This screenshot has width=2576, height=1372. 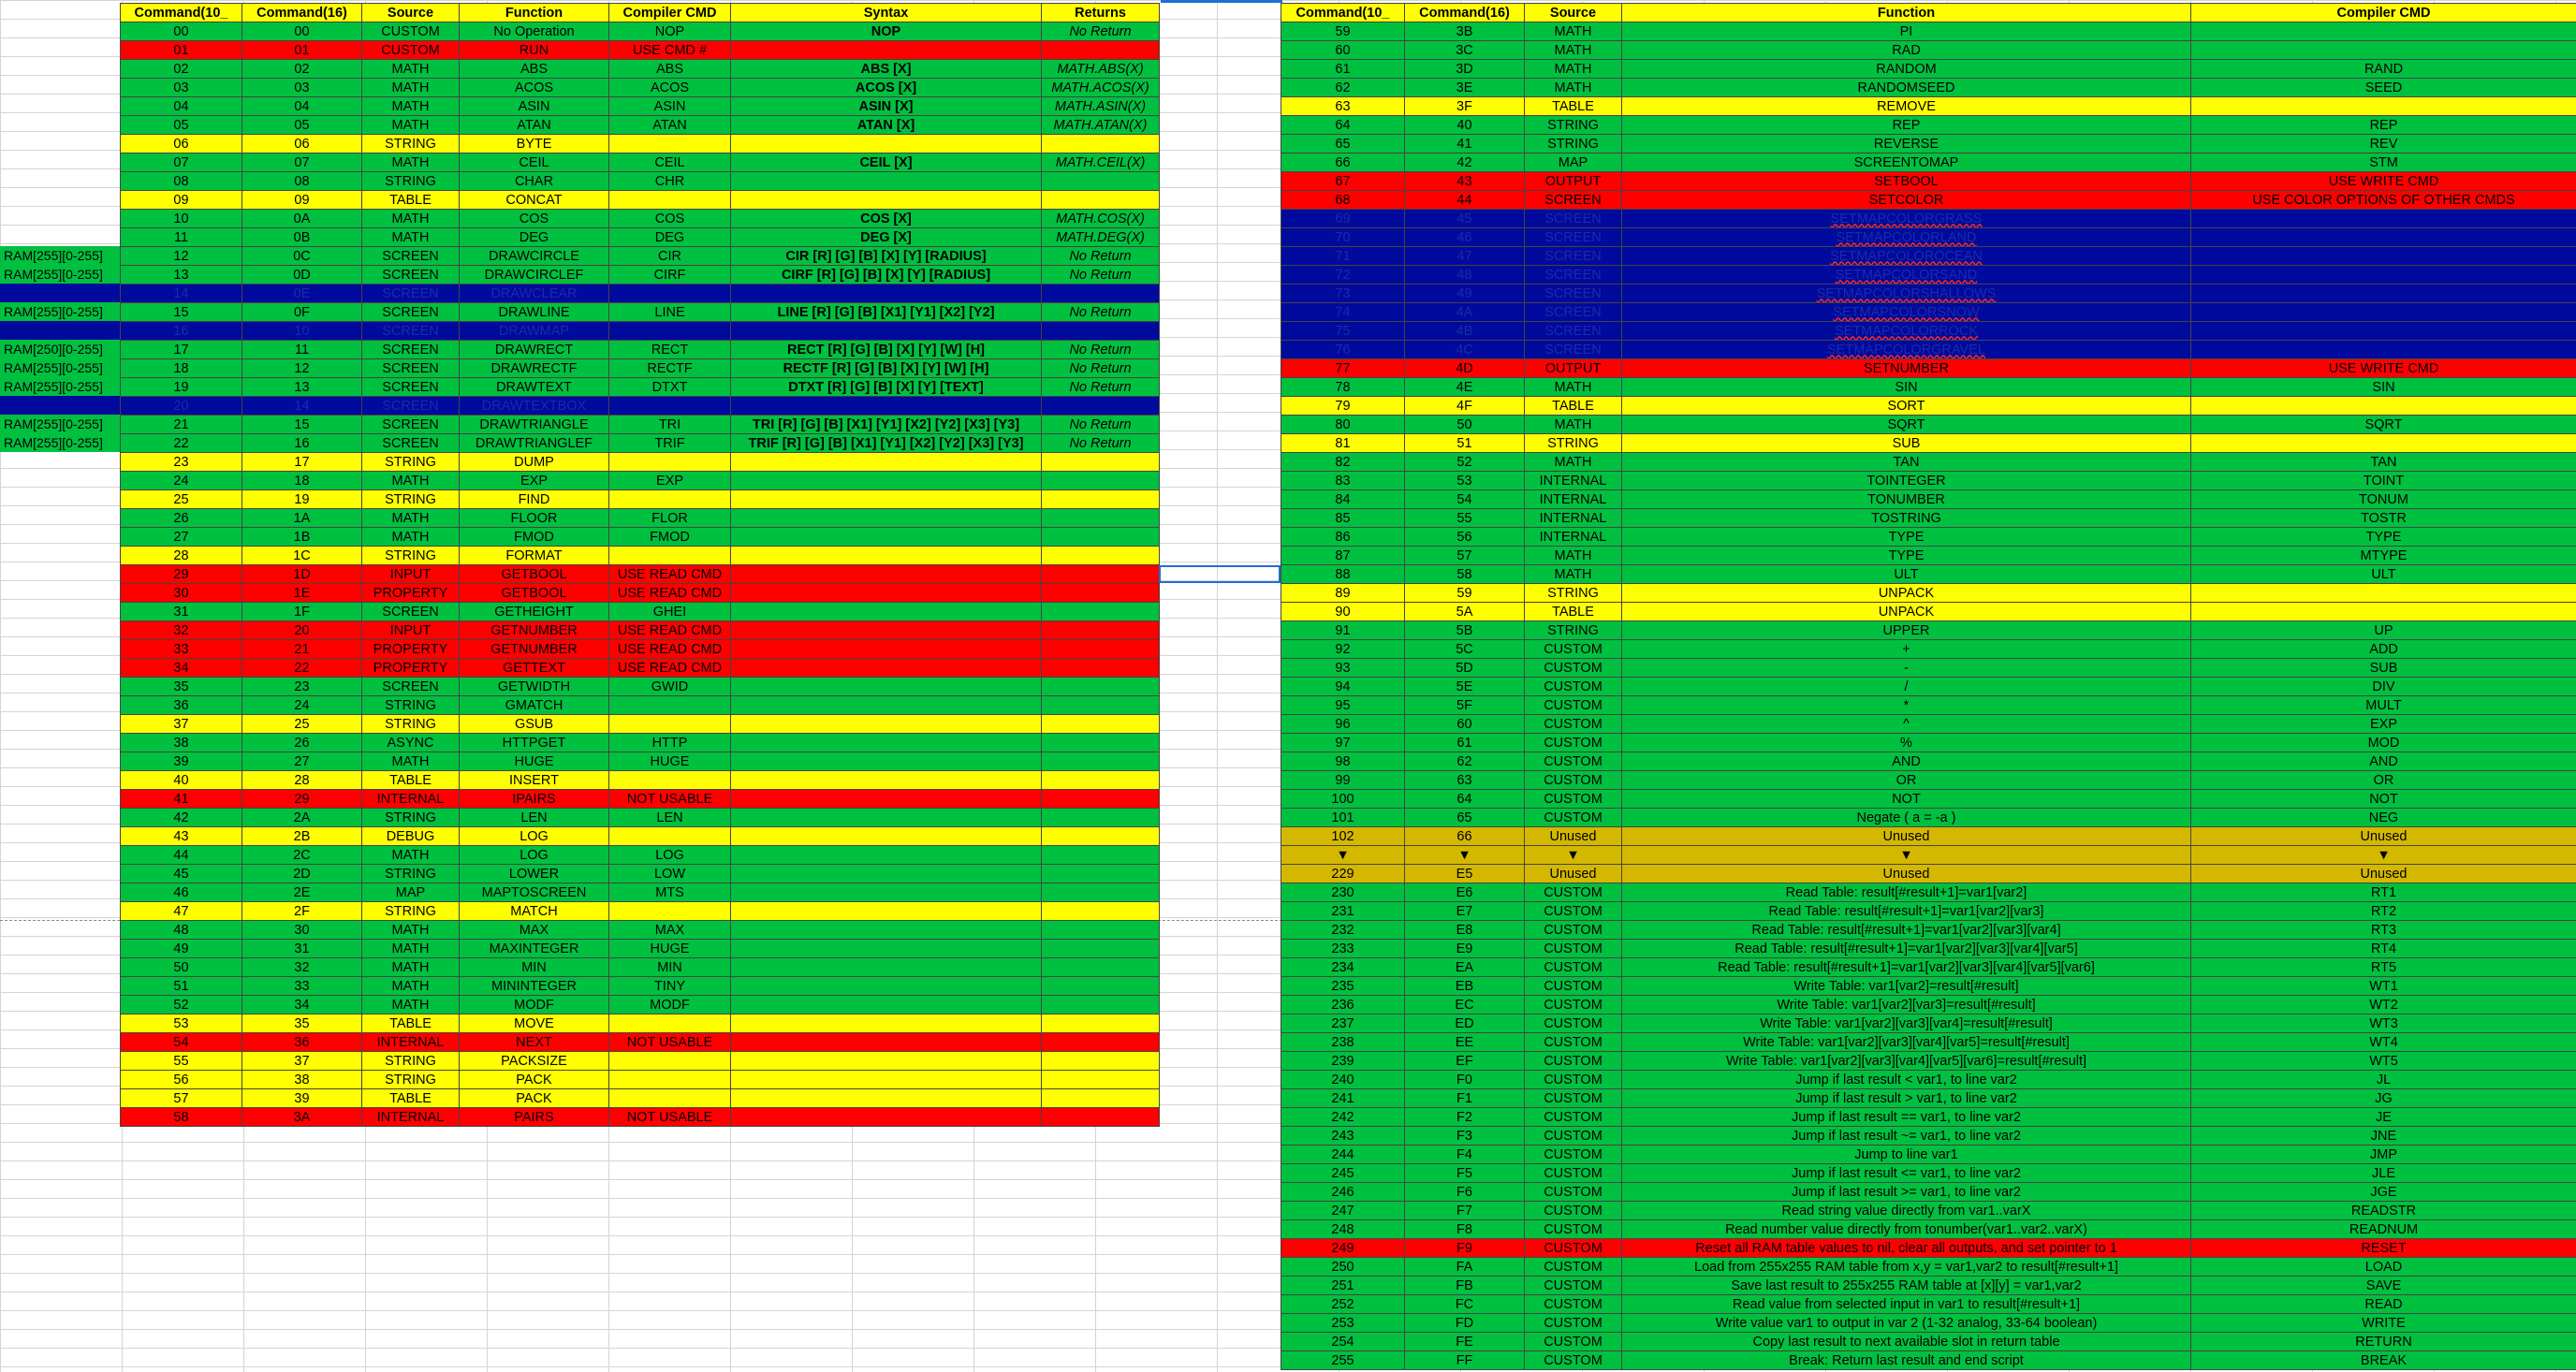 What do you see at coordinates (2383, 1286) in the screenshot?
I see `cell-compiler-cmd: SAVE` at bounding box center [2383, 1286].